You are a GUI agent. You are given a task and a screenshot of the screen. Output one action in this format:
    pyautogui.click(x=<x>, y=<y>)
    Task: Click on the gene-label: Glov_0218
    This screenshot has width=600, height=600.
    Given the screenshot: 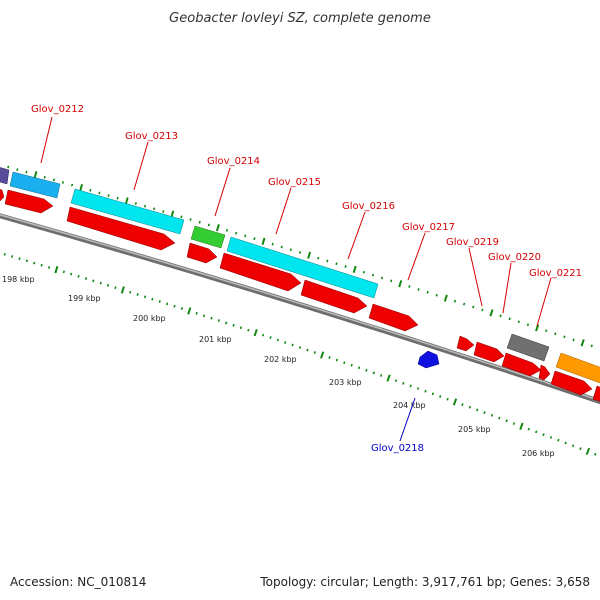 What is the action you would take?
    pyautogui.click(x=397, y=448)
    